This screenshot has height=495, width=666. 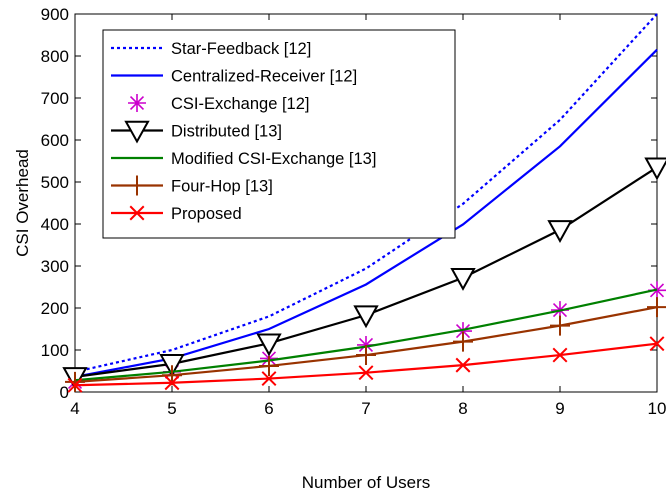 I want to click on y-tick-label: 400, so click(x=55, y=224).